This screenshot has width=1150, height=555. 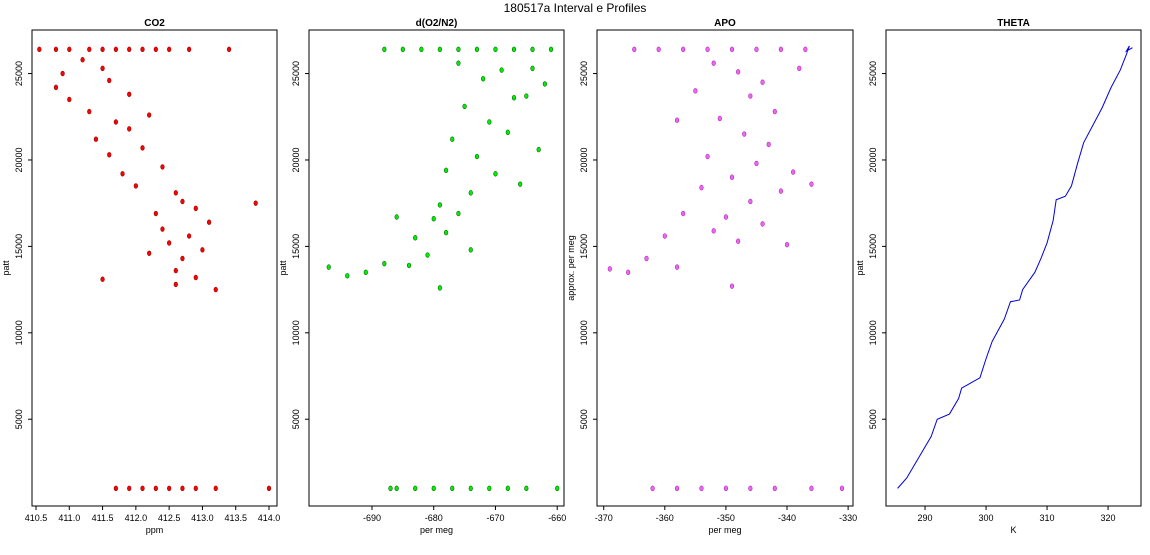 I want to click on x-tick-label: -350, so click(x=726, y=518).